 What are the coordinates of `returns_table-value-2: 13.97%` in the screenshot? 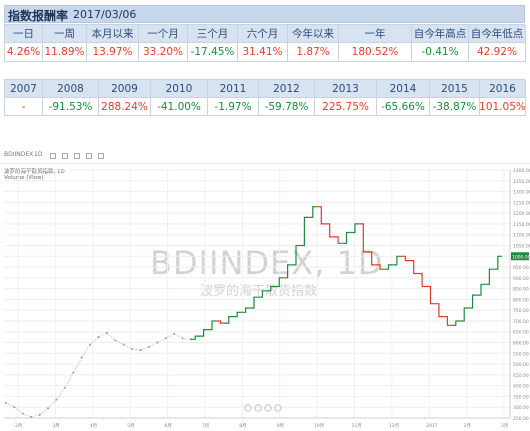 It's located at (113, 52).